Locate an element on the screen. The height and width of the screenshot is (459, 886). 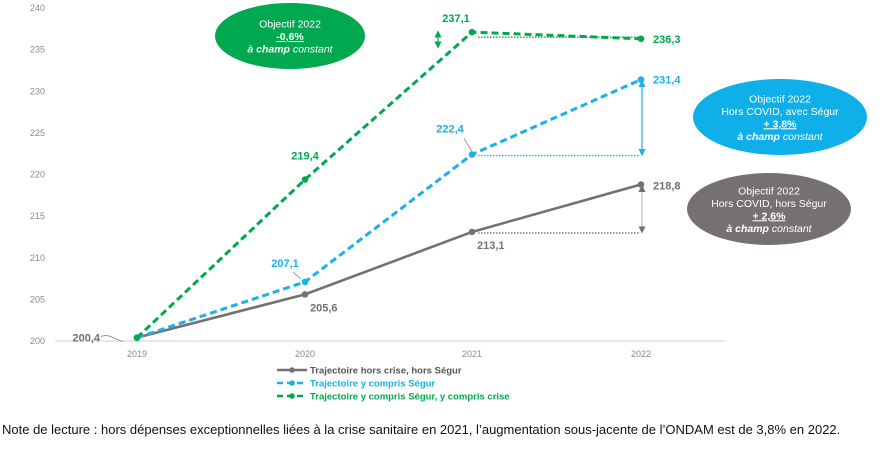
data-label: 222,4 is located at coordinates (450, 130).